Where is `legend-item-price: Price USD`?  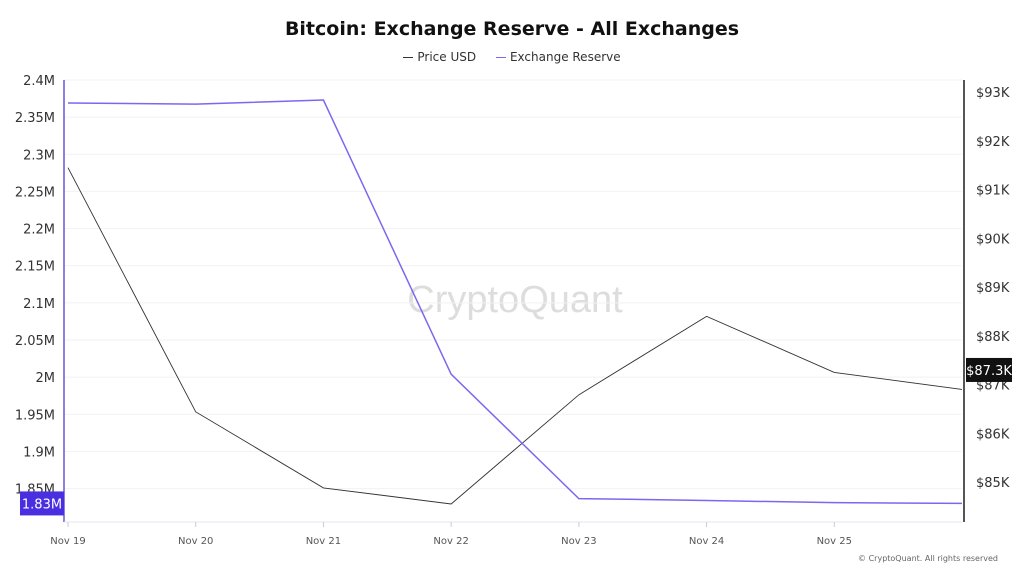 legend-item-price: Price USD is located at coordinates (439, 57).